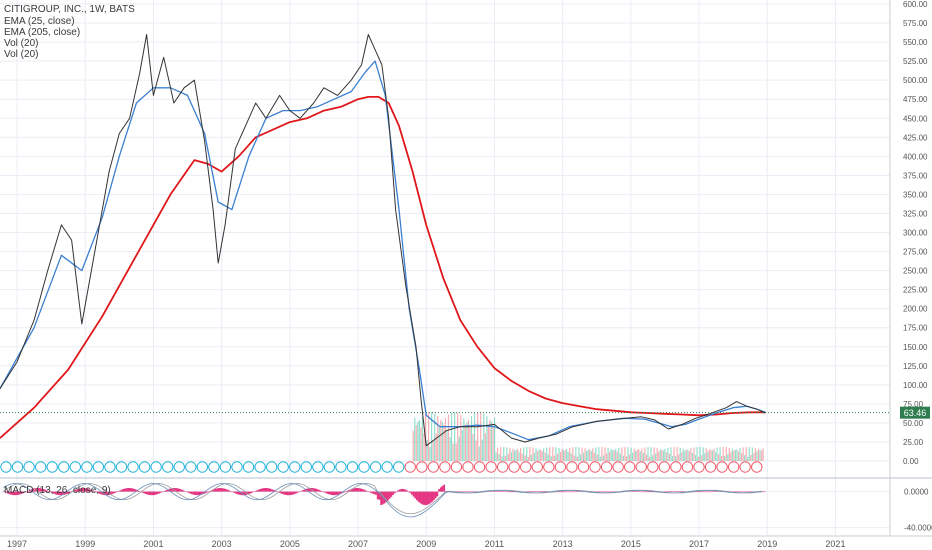 The width and height of the screenshot is (932, 550). I want to click on macd-panel: 0.0000 -40.0000, so click(466, 505).